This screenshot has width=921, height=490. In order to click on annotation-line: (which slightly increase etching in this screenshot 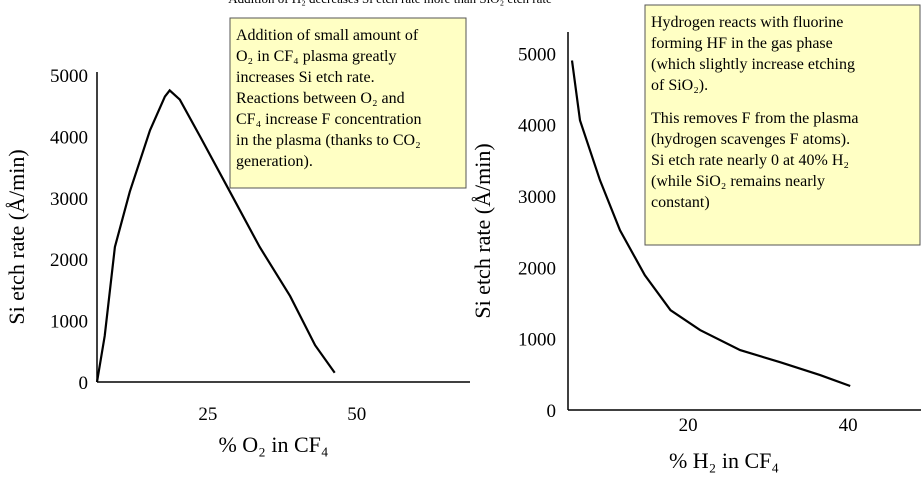, I will do `click(753, 64)`.